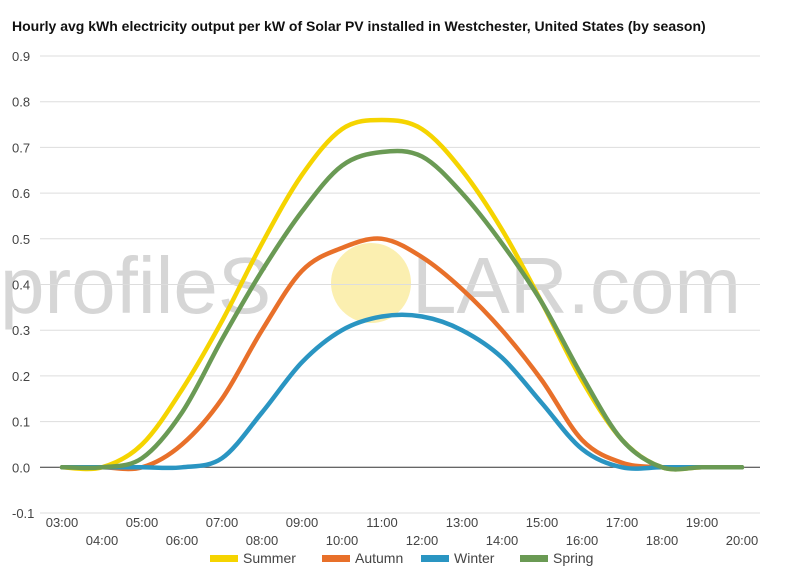  Describe the element at coordinates (21, 285) in the screenshot. I see `y-tick-label: 0.4` at that location.